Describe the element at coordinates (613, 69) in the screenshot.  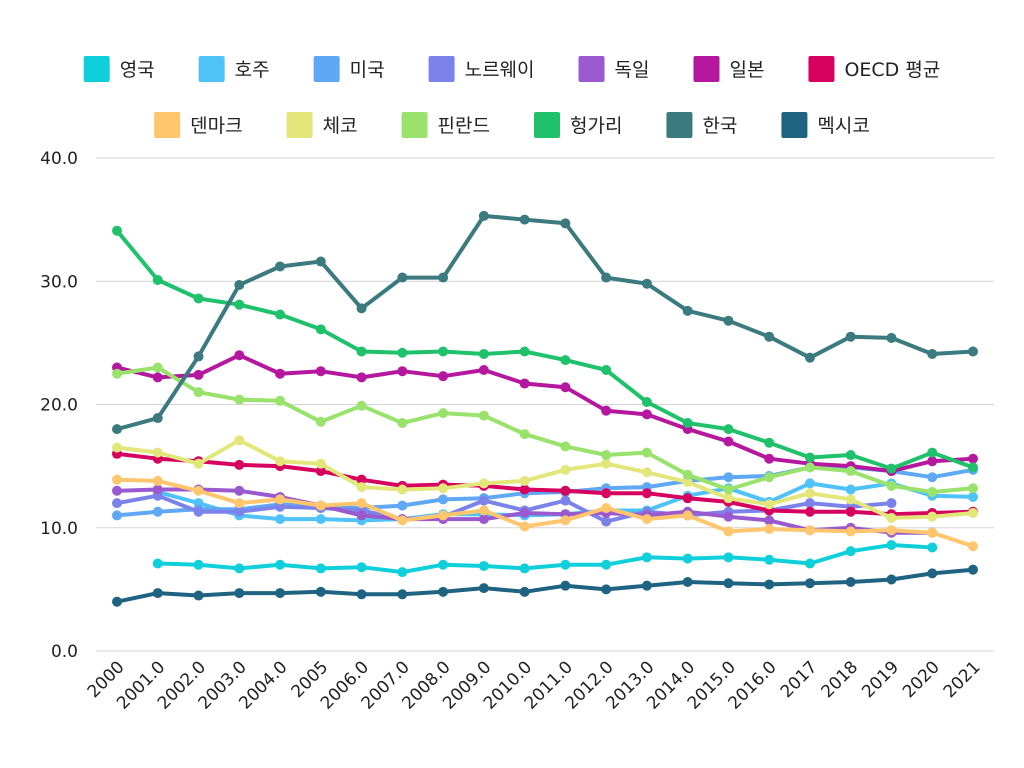
I see `legend-item: 독일` at that location.